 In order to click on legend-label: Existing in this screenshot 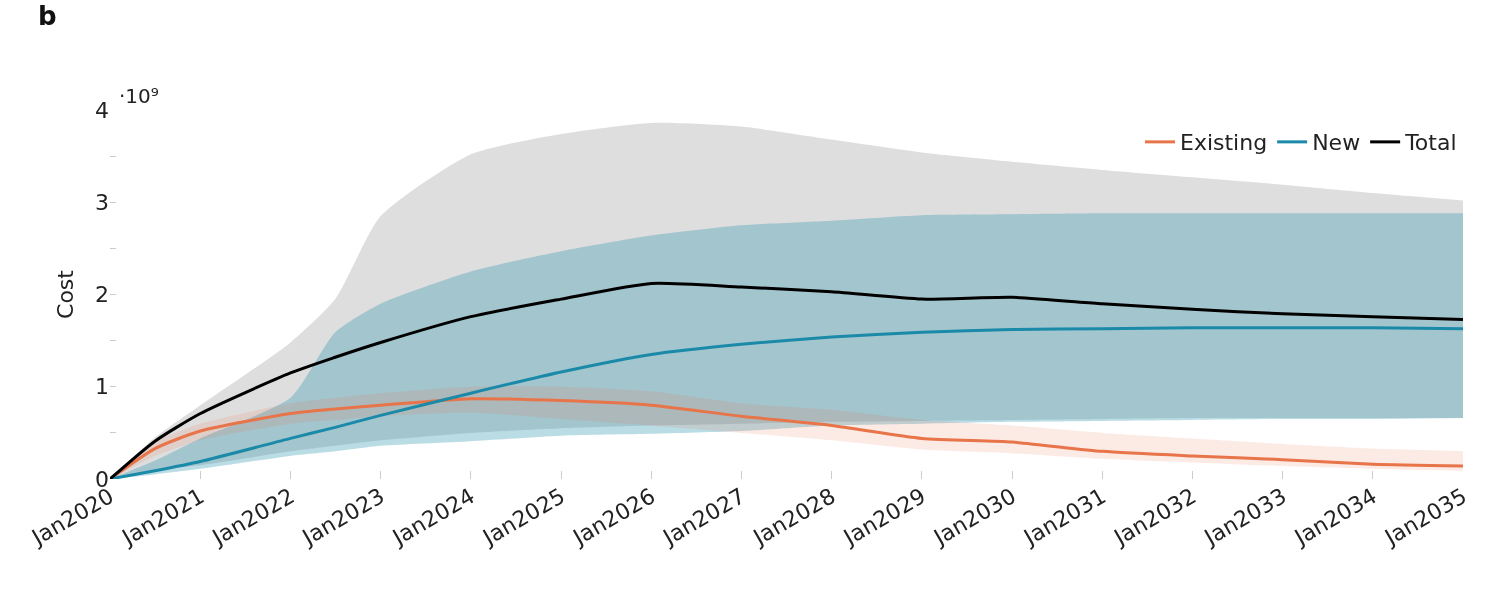, I will do `click(1224, 143)`.